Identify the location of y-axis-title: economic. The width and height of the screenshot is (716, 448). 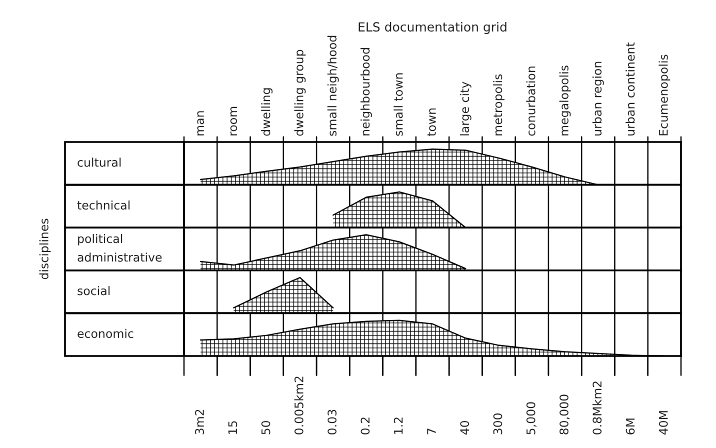
(106, 333).